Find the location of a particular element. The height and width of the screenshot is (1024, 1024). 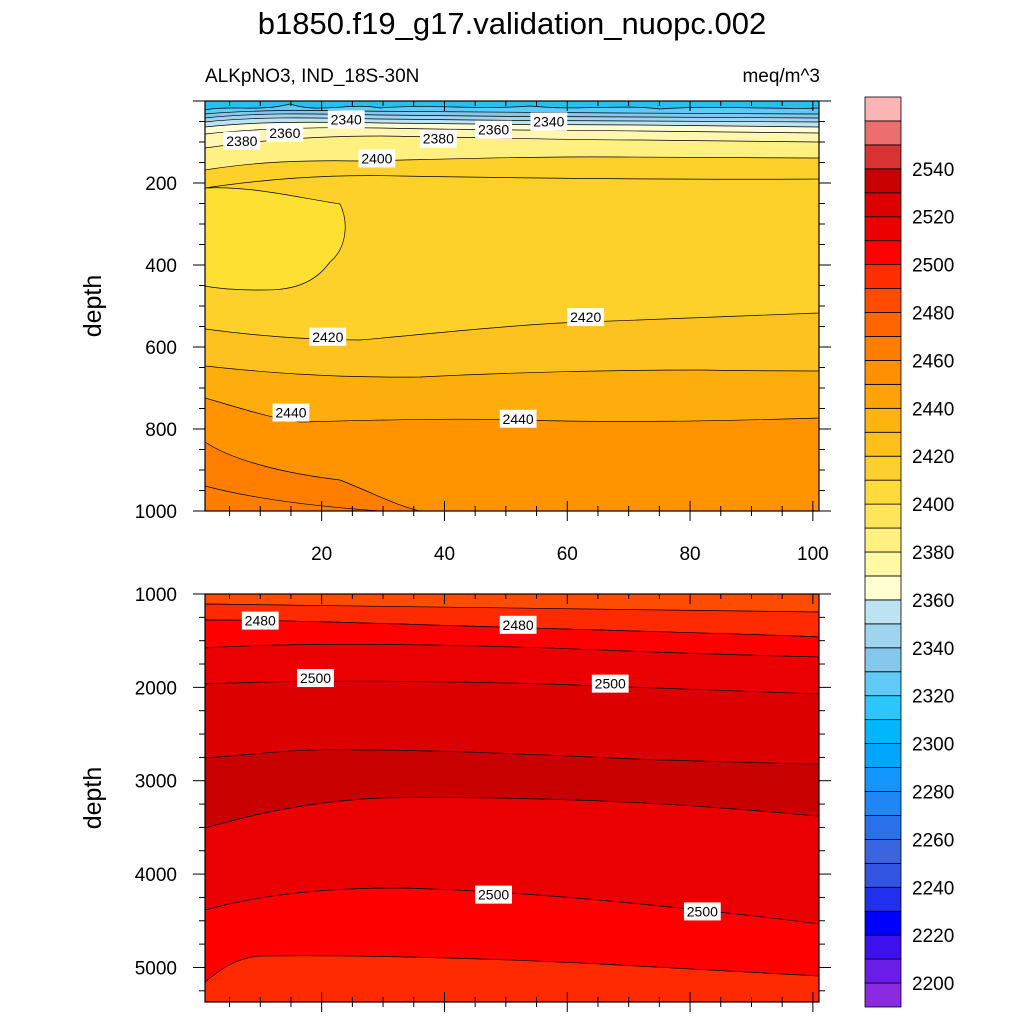

y-tick-label: 5000 is located at coordinates (156, 968).